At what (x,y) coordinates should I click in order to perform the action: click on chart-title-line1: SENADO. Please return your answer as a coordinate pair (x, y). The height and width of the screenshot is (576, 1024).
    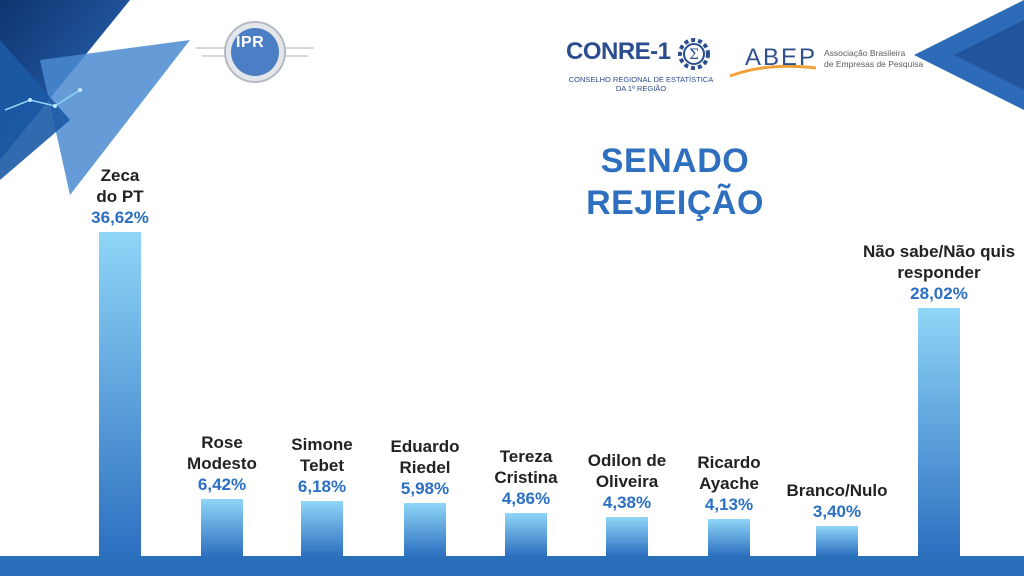
    Looking at the image, I should click on (675, 161).